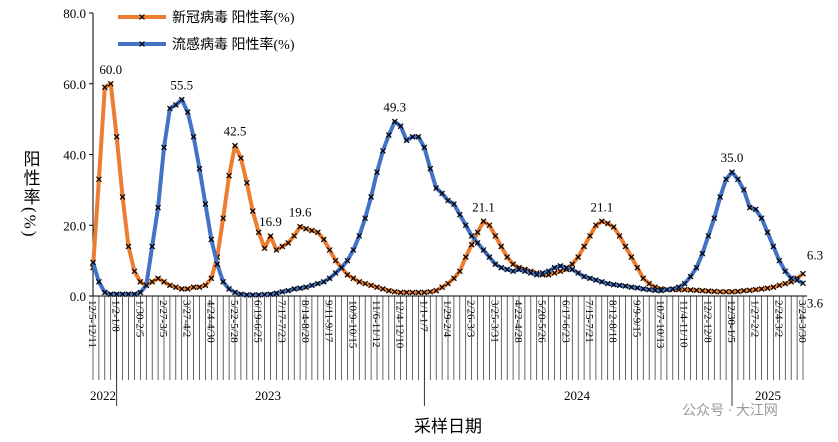 This screenshot has height=442, width=838. Describe the element at coordinates (305, 321) in the screenshot. I see `x-tick-label: 8/14-8/20` at that location.